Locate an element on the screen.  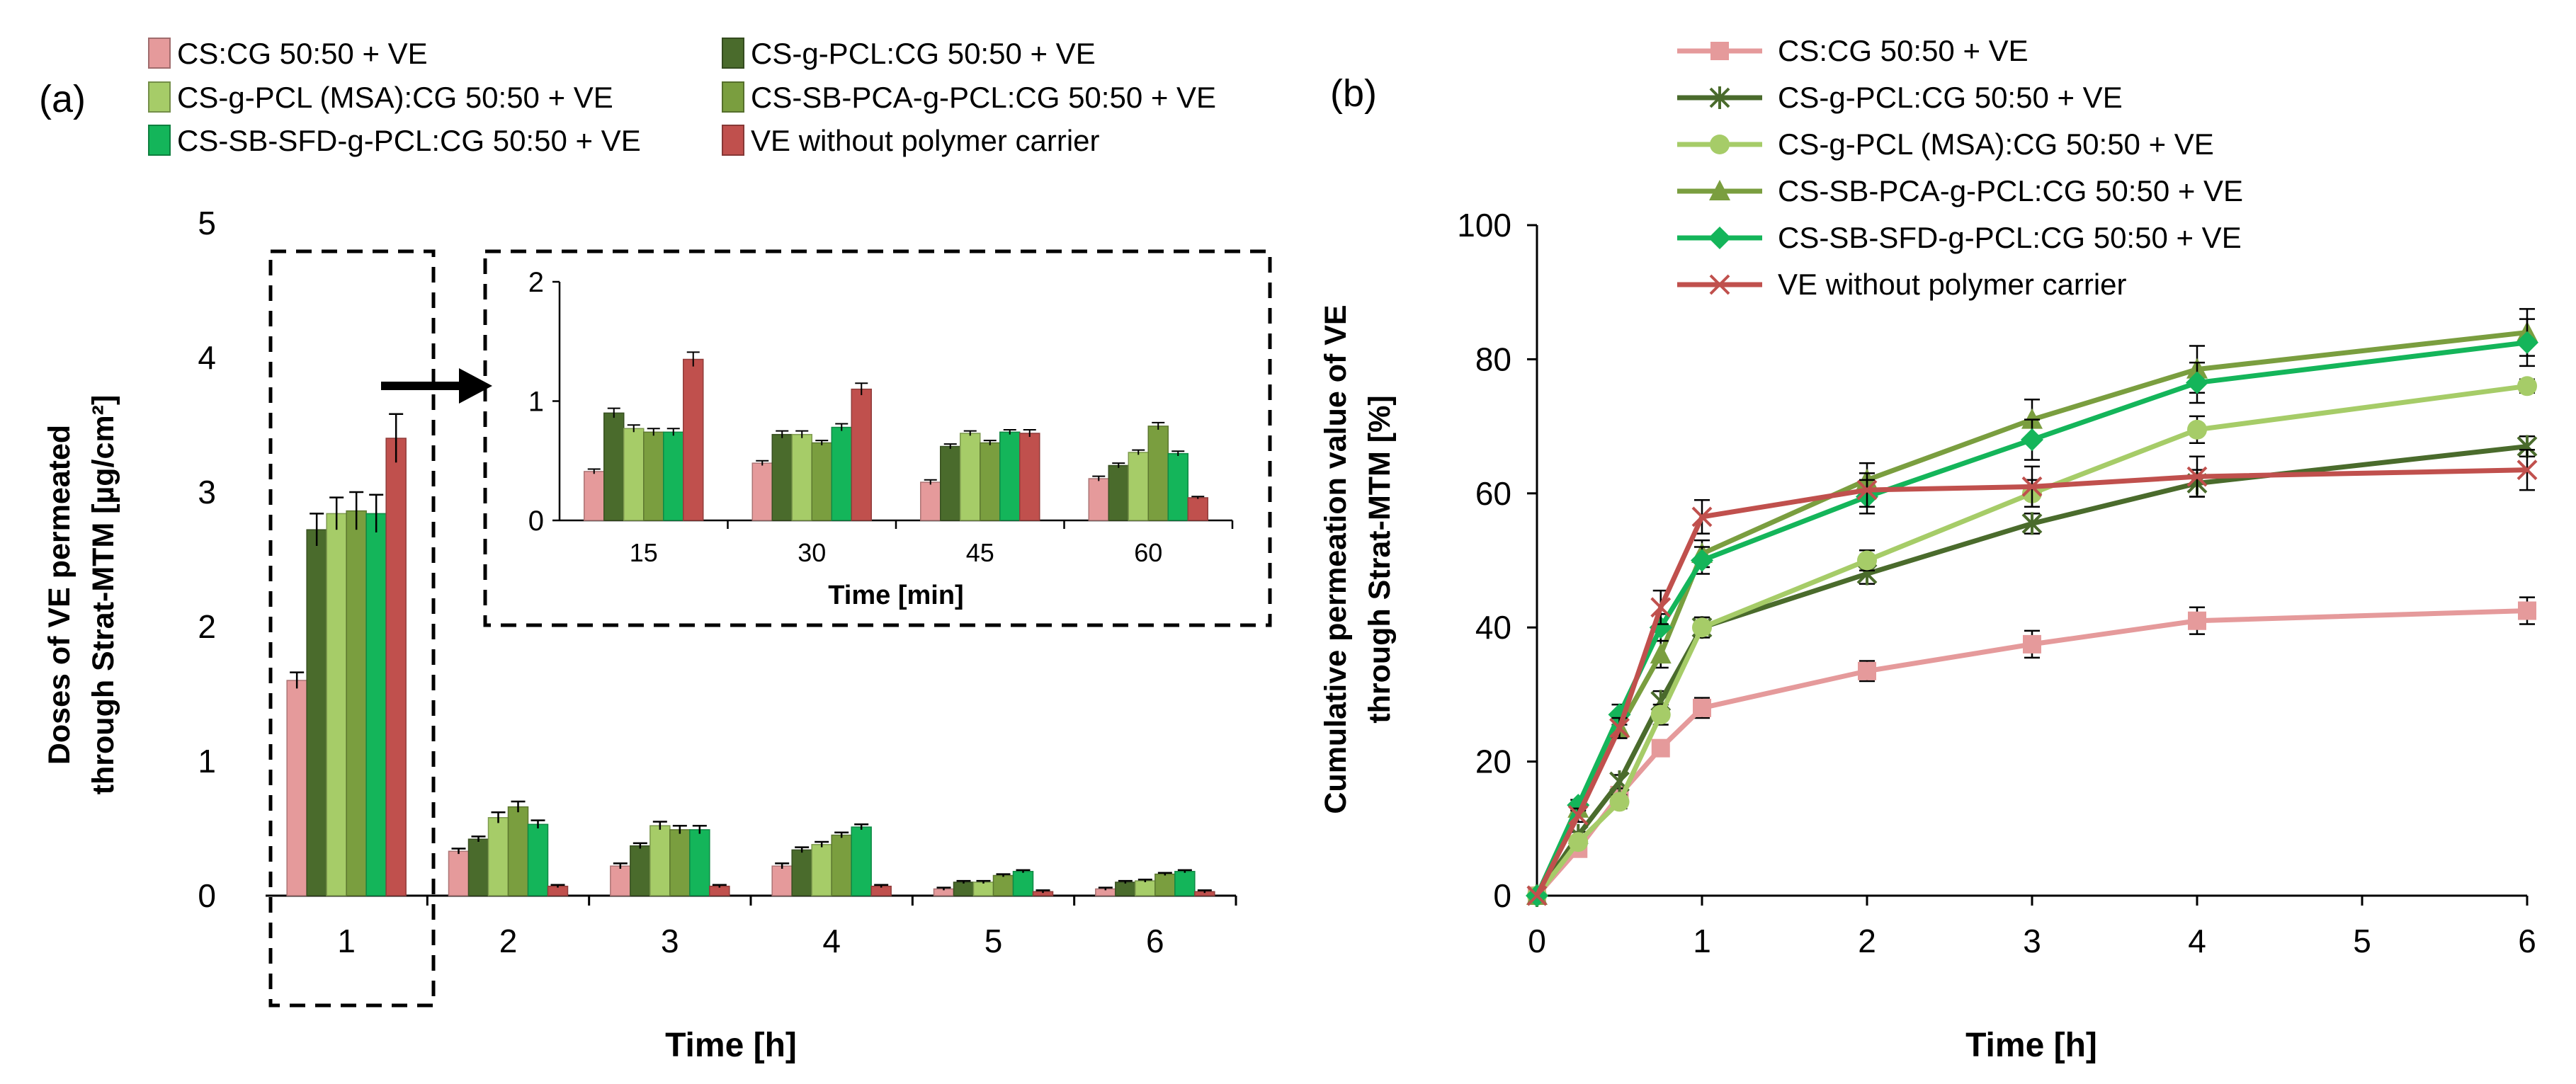
panel-a-x-tick-label: 3 is located at coordinates (670, 941).